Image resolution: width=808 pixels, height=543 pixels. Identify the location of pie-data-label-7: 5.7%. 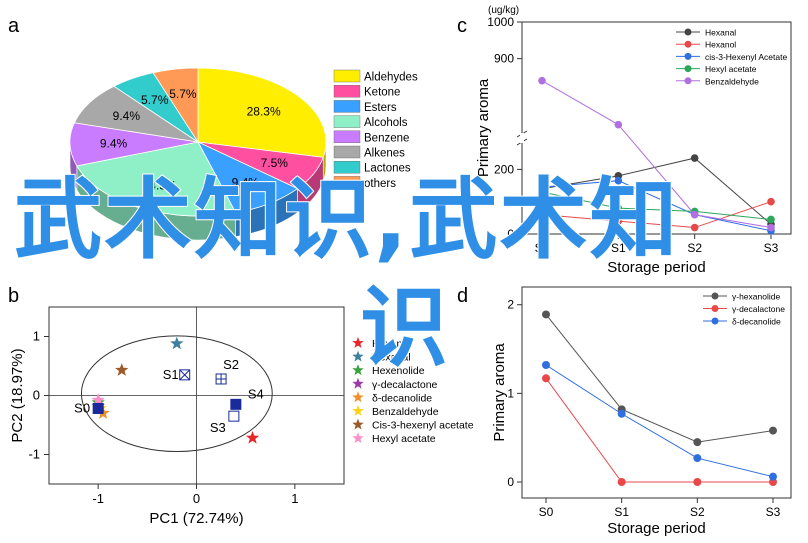
(183, 94).